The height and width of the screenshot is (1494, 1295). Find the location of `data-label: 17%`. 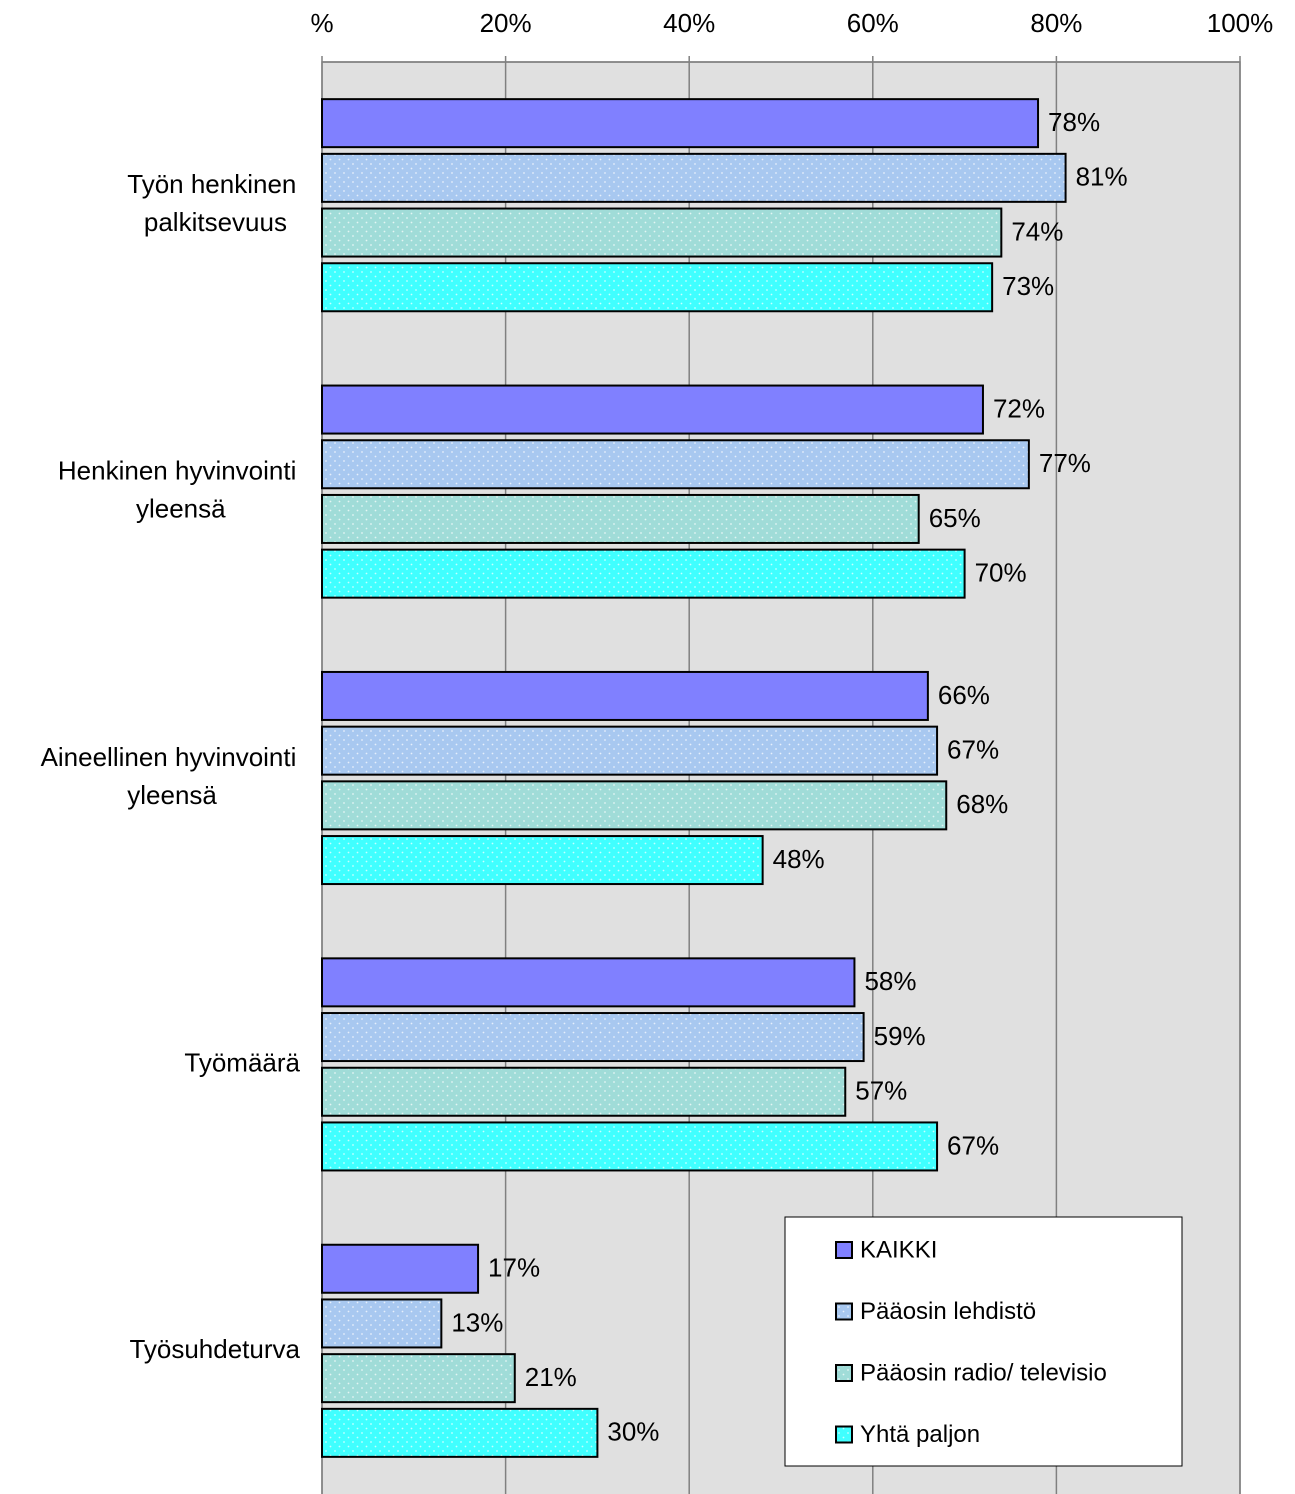

data-label: 17% is located at coordinates (514, 1268).